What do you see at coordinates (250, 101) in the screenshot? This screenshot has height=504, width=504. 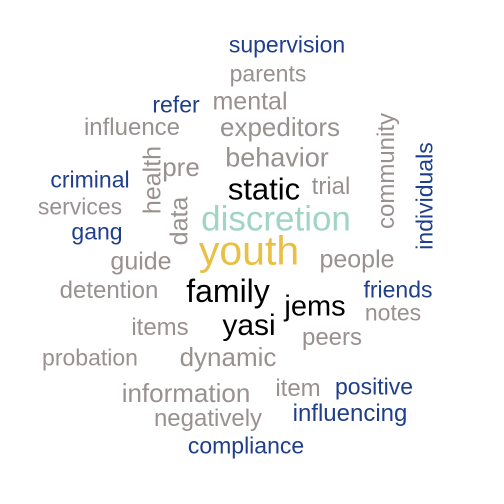 I see `word-mental: mental` at bounding box center [250, 101].